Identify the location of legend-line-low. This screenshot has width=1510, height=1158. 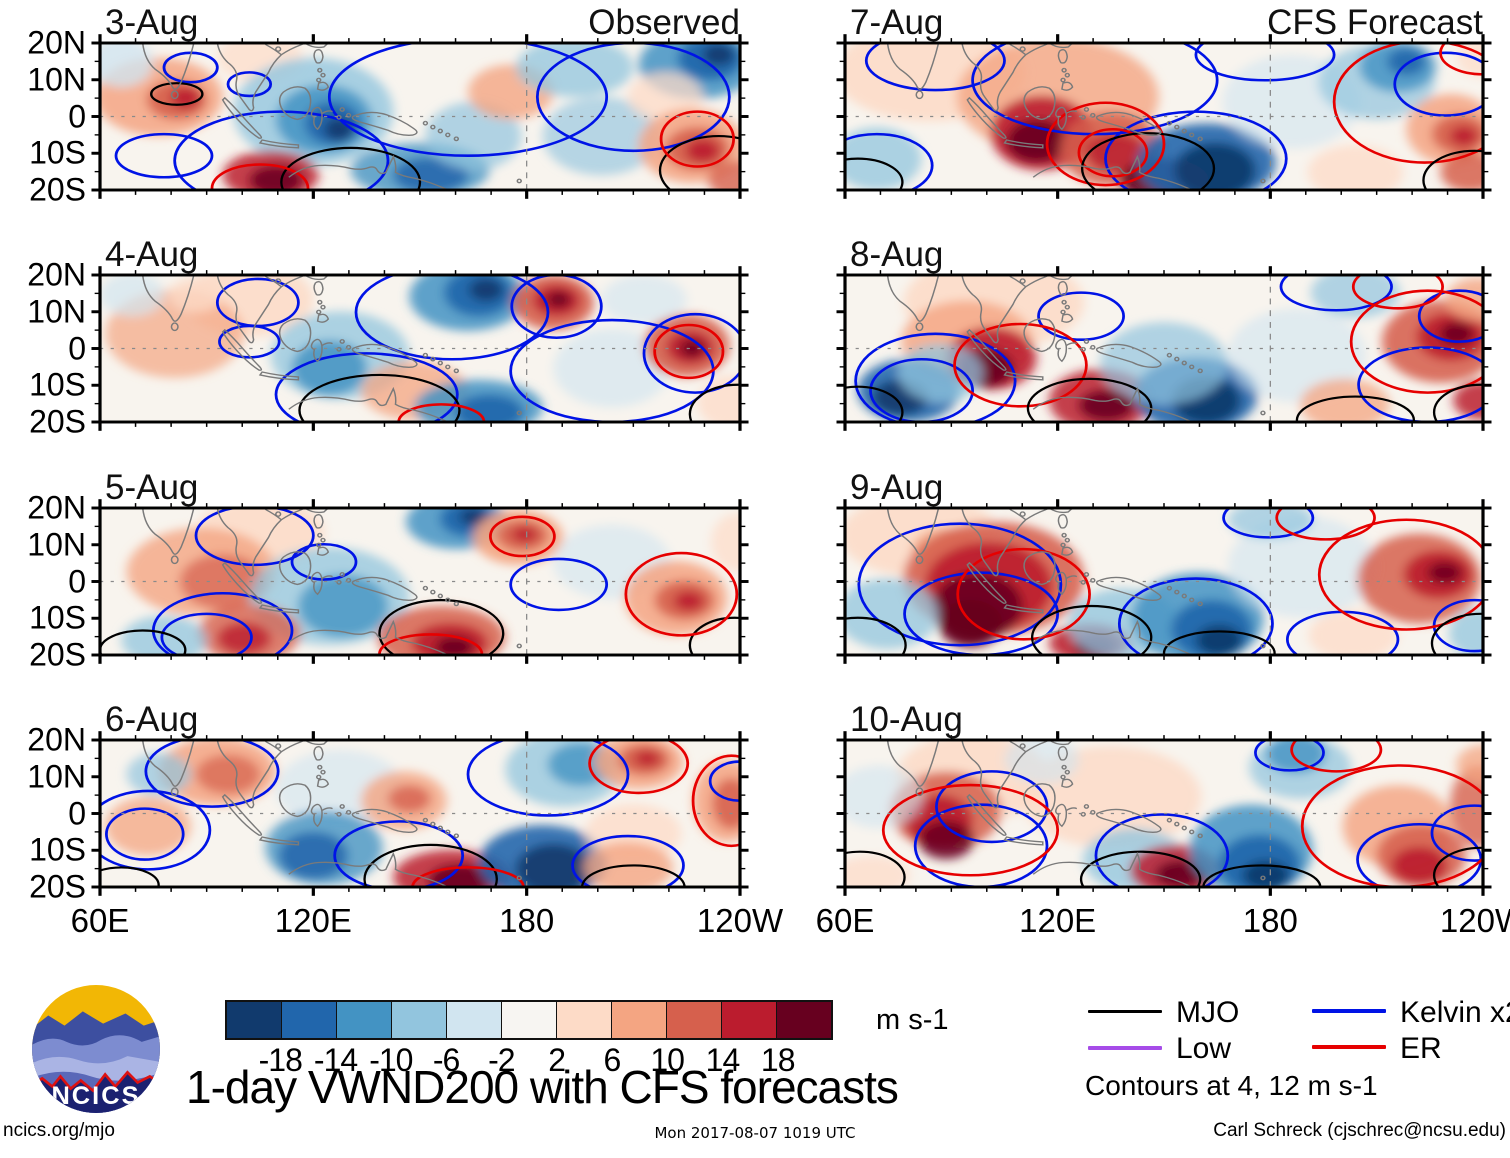
(1125, 1048).